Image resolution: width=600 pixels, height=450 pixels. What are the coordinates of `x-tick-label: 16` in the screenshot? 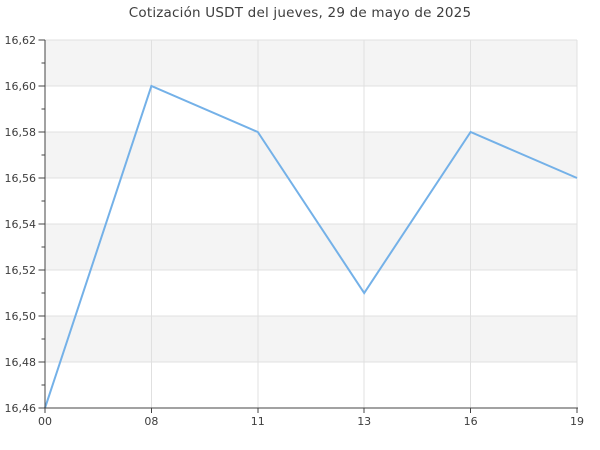 It's located at (471, 421).